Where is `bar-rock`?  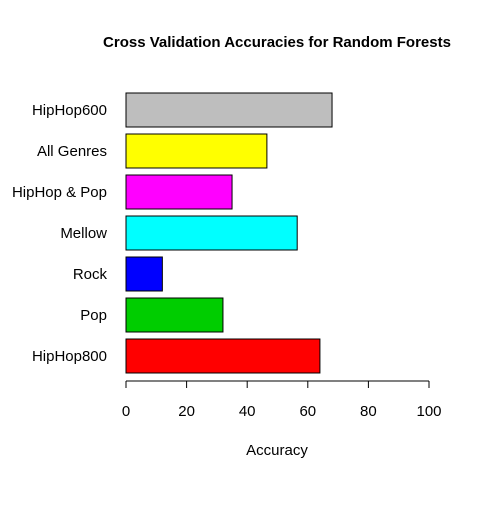
bar-rock is located at coordinates (144, 274).